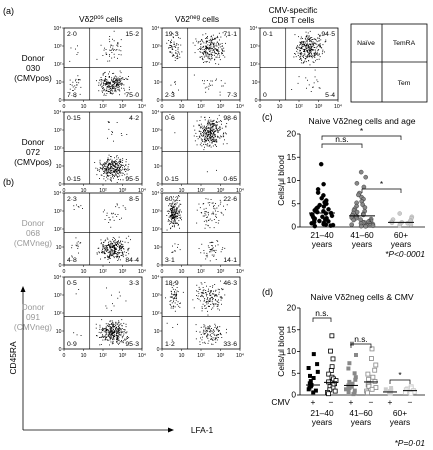  I want to click on x-tick-label: 0, so click(162, 191).